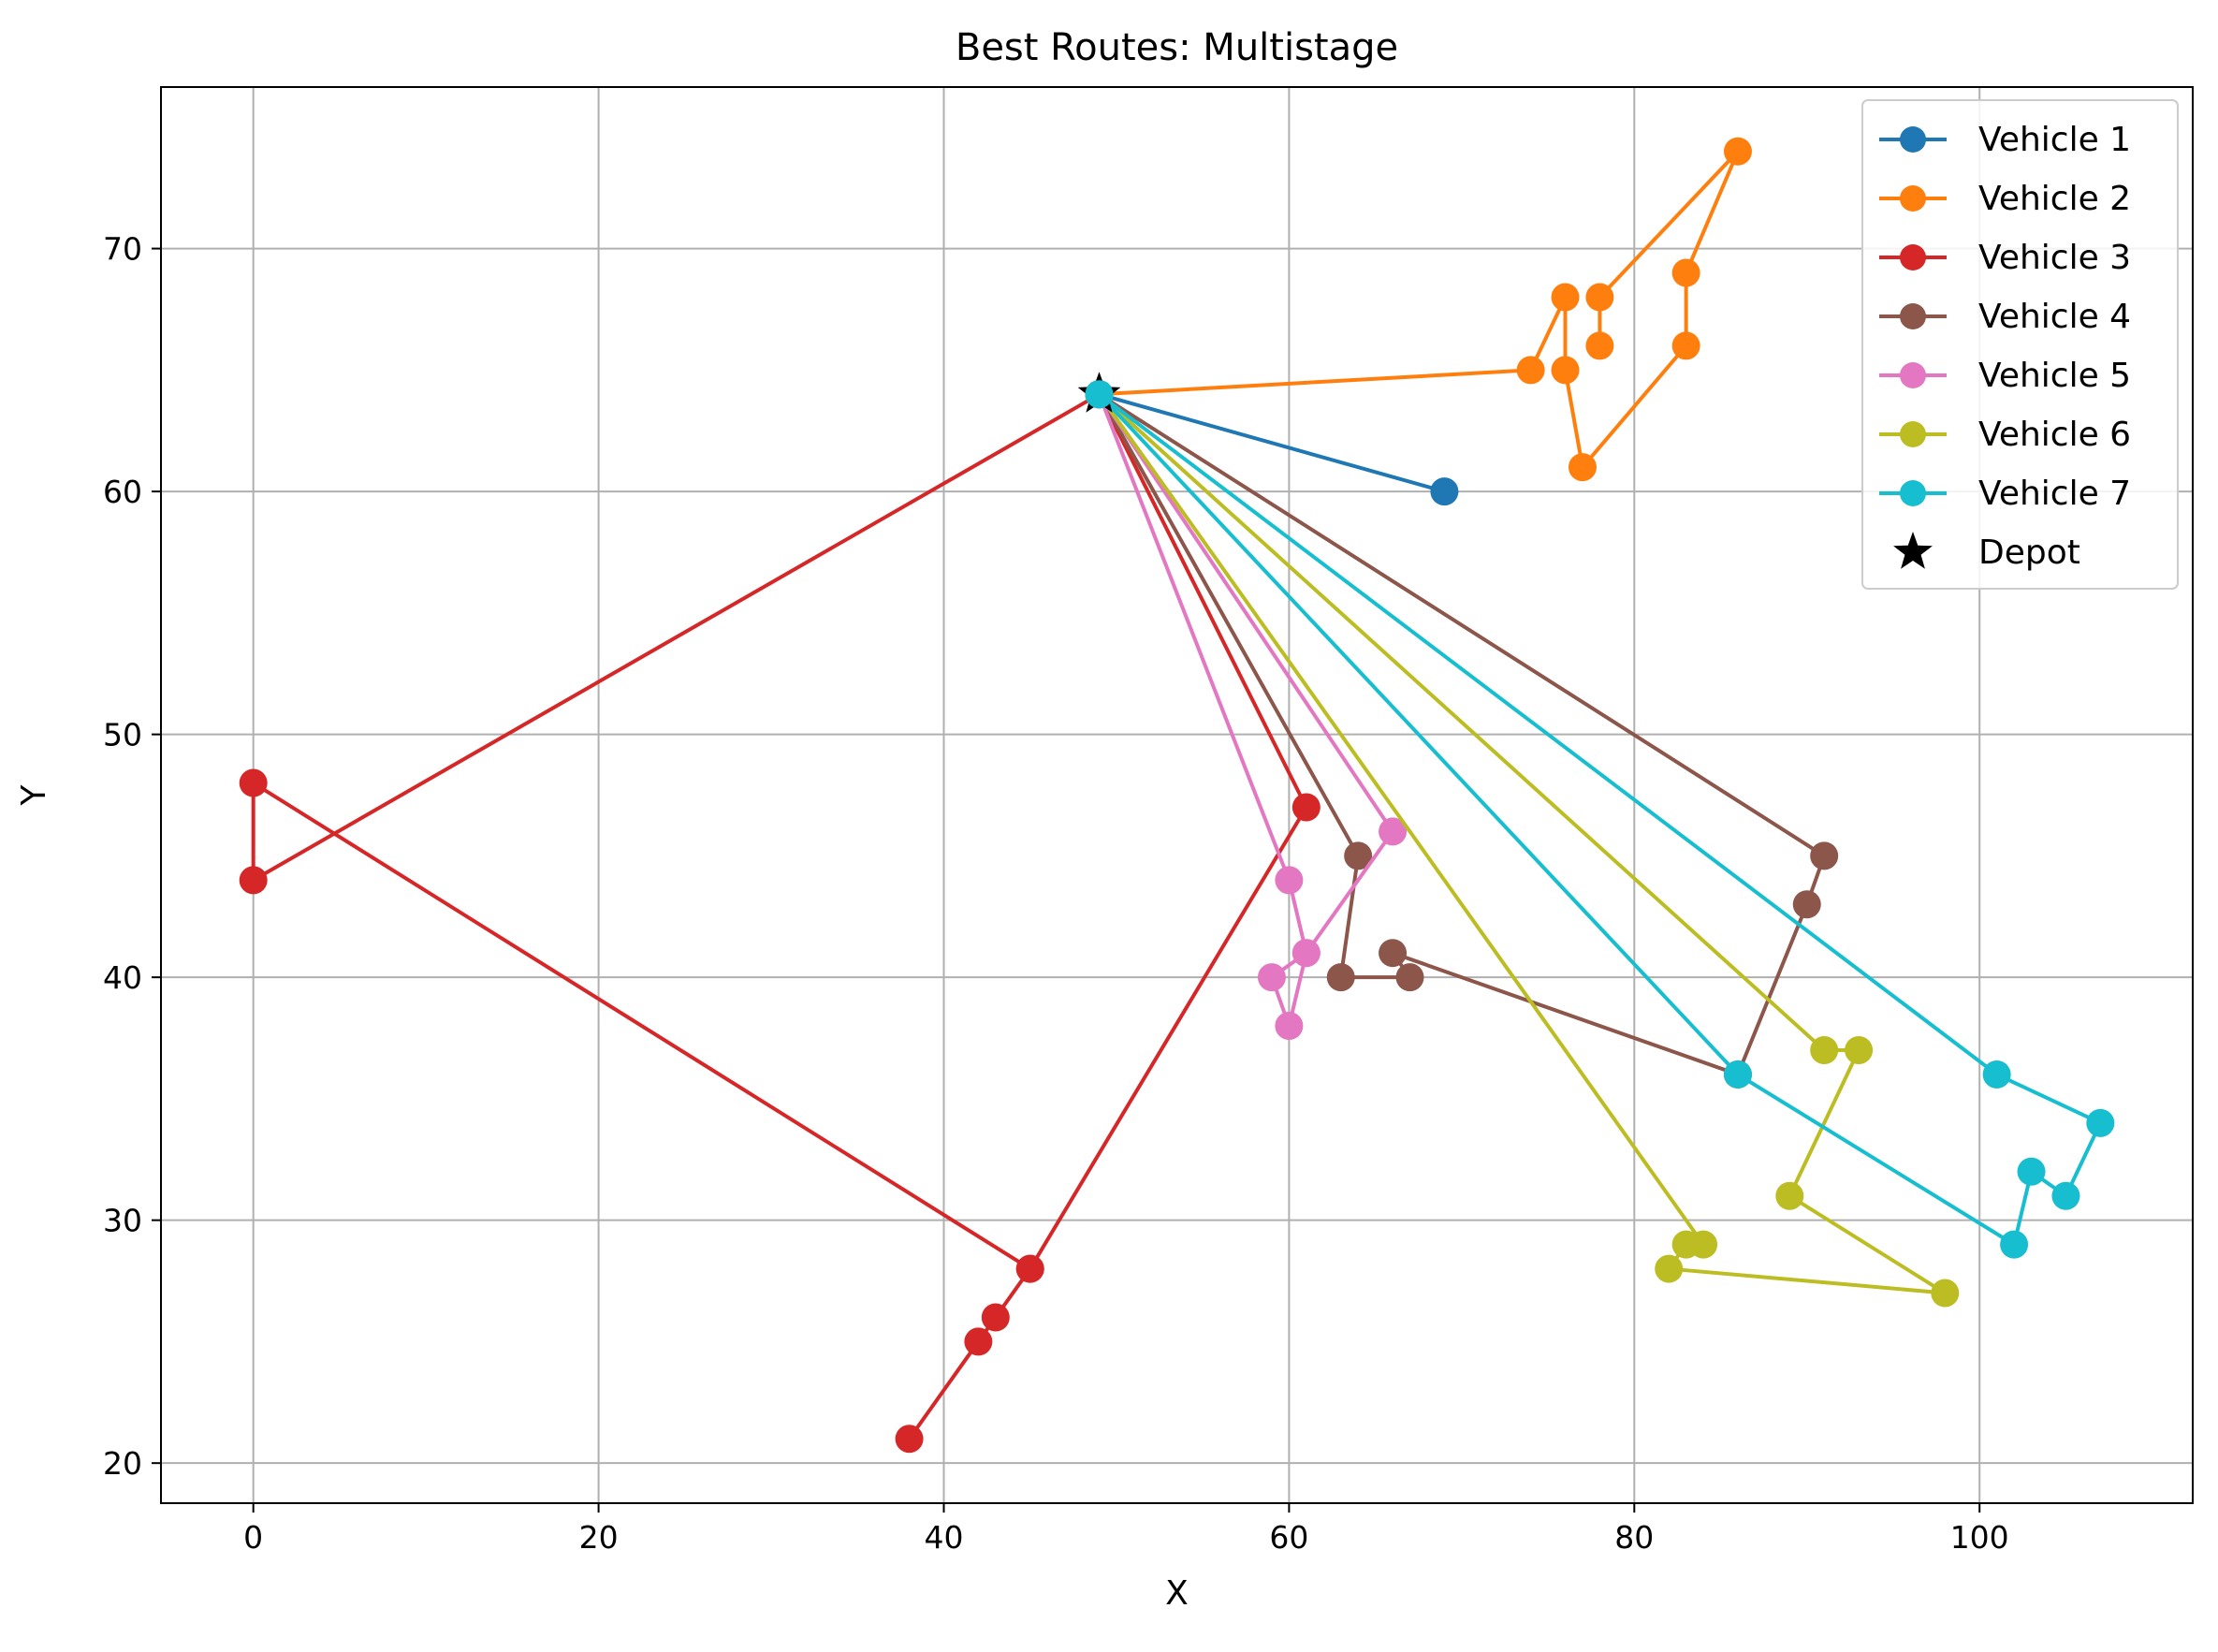  I want to click on legend-label: Vehicle 5, so click(2055, 376).